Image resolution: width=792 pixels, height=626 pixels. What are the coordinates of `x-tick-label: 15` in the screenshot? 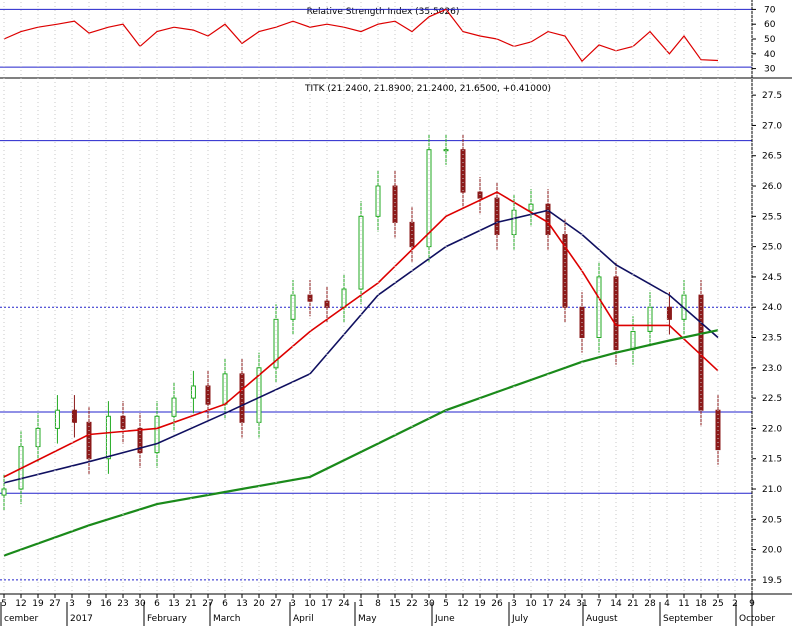 It's located at (394, 604).